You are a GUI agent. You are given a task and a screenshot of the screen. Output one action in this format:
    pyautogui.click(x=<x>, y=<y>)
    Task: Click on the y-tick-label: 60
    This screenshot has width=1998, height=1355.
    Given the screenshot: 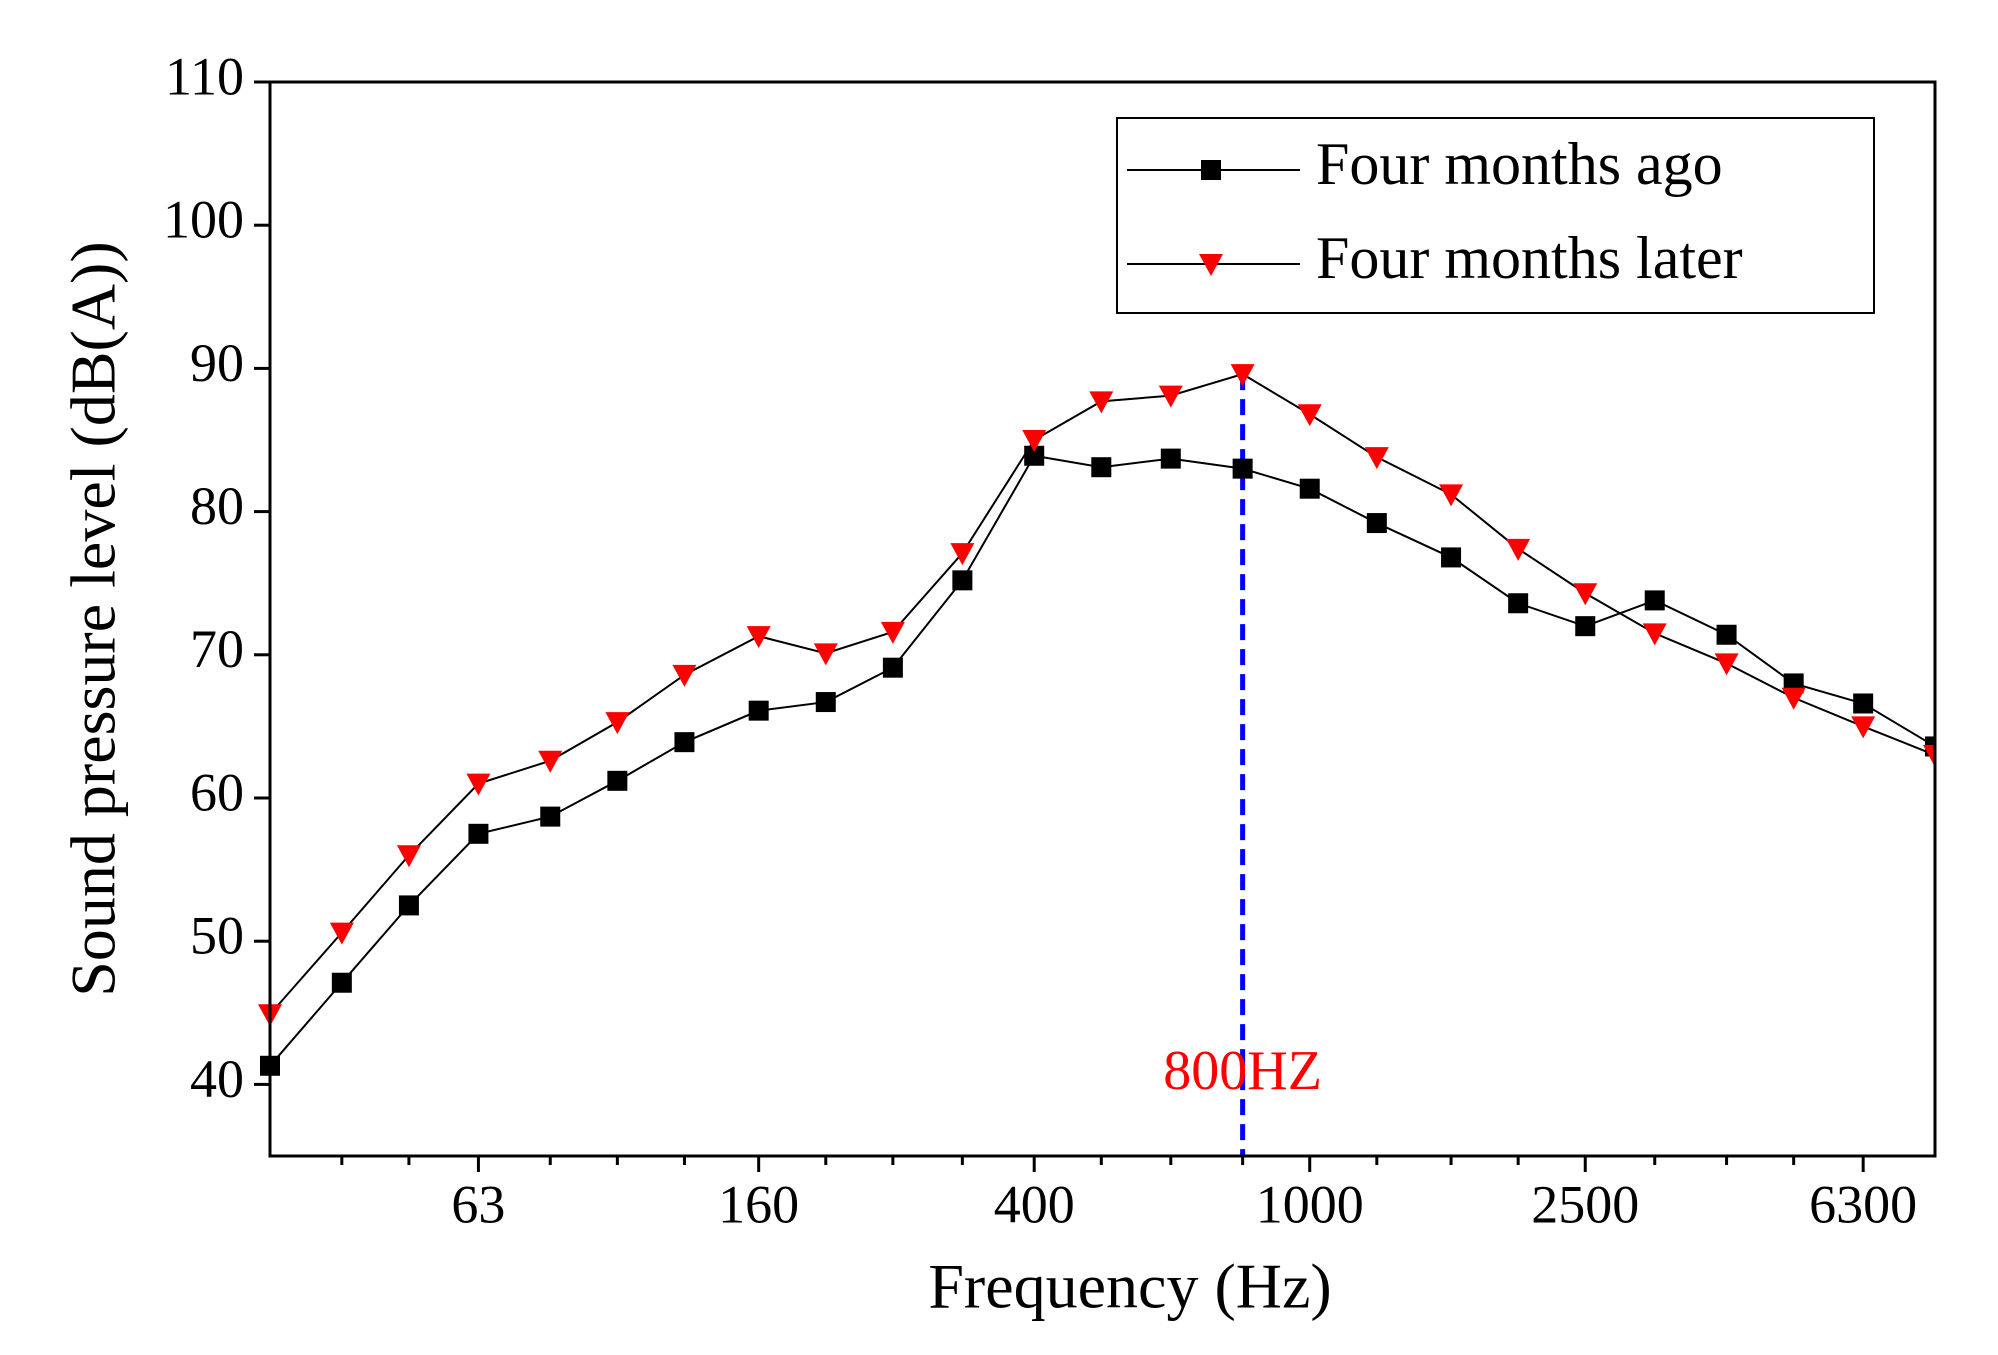 What is the action you would take?
    pyautogui.click(x=217, y=792)
    